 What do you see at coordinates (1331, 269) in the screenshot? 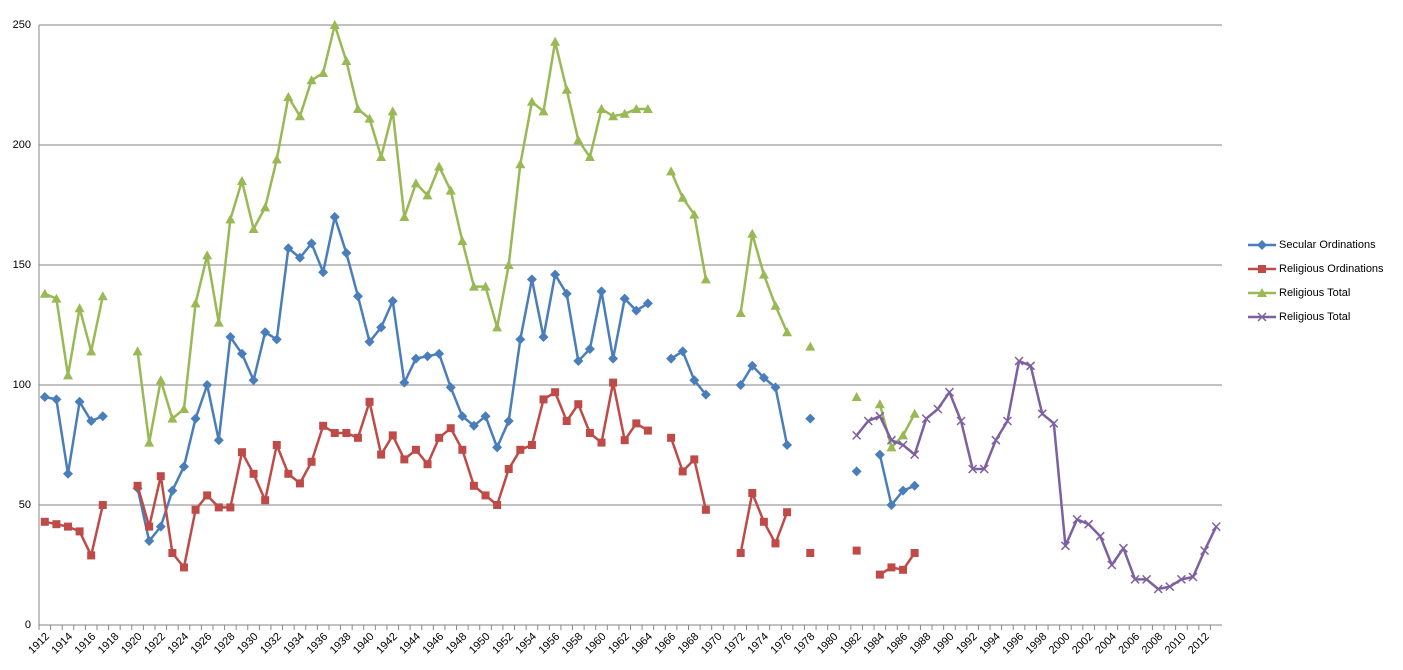
I see `legend-label: Religious Ordinations` at bounding box center [1331, 269].